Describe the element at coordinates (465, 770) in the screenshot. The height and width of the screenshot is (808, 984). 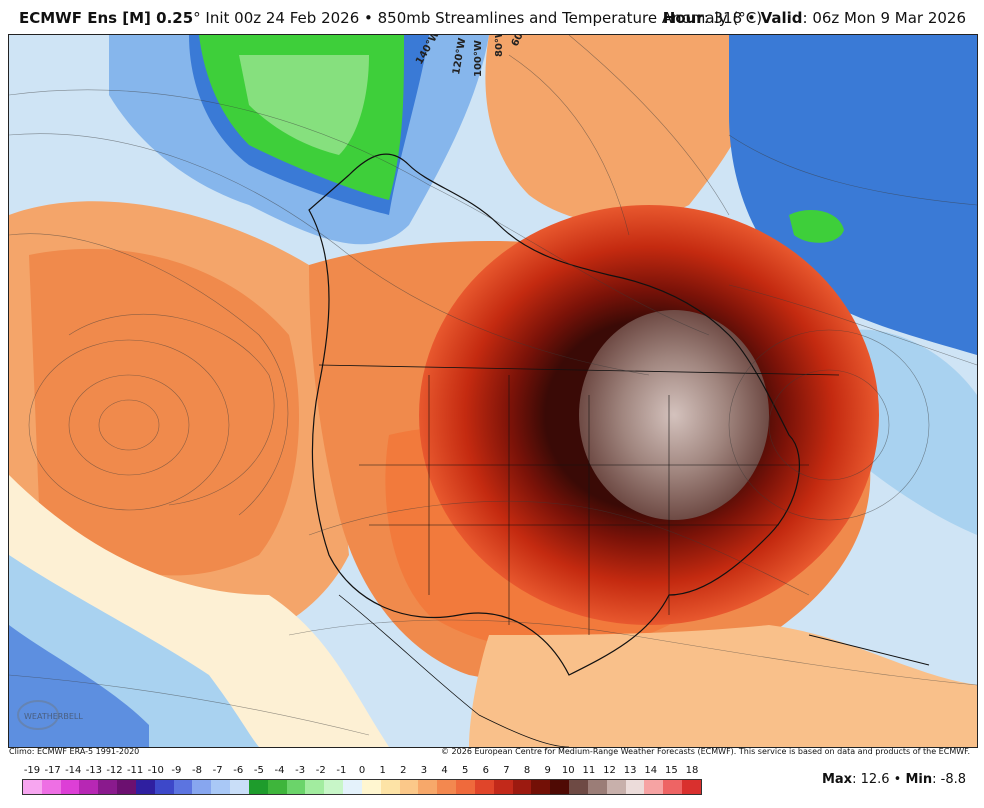
I see `colorbar-tick-label: 5` at that location.